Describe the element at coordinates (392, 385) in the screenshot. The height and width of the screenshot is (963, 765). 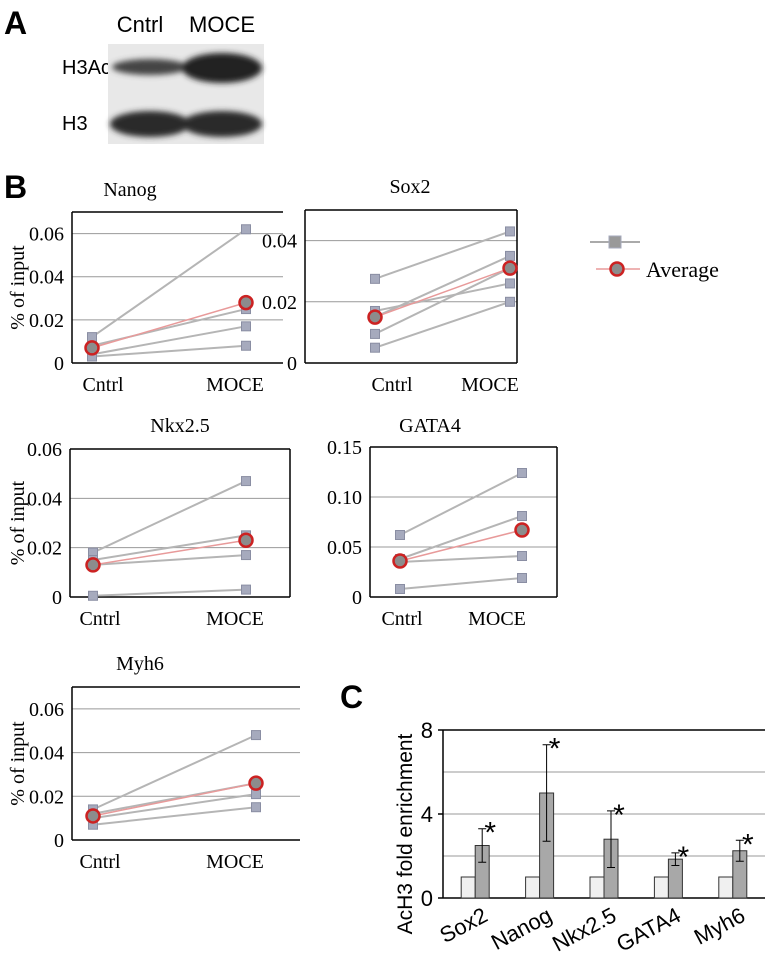
I see `x-tick-label: Cntrl` at that location.